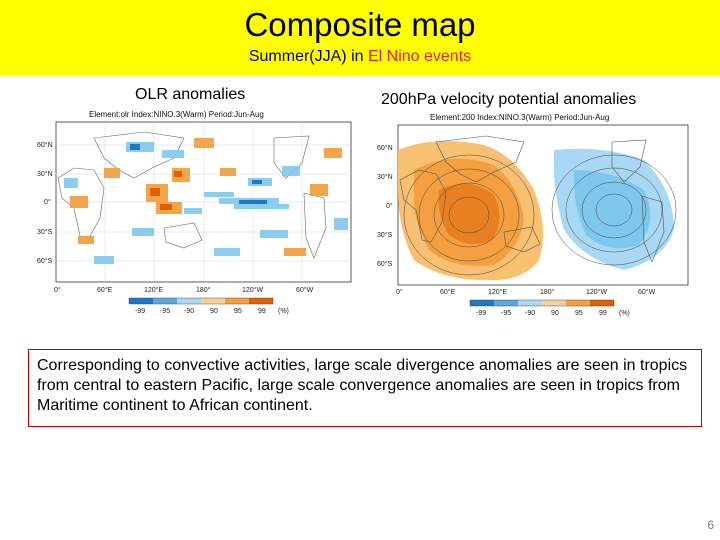 The width and height of the screenshot is (720, 540). I want to click on olr-cb-label: -90, so click(189, 311).